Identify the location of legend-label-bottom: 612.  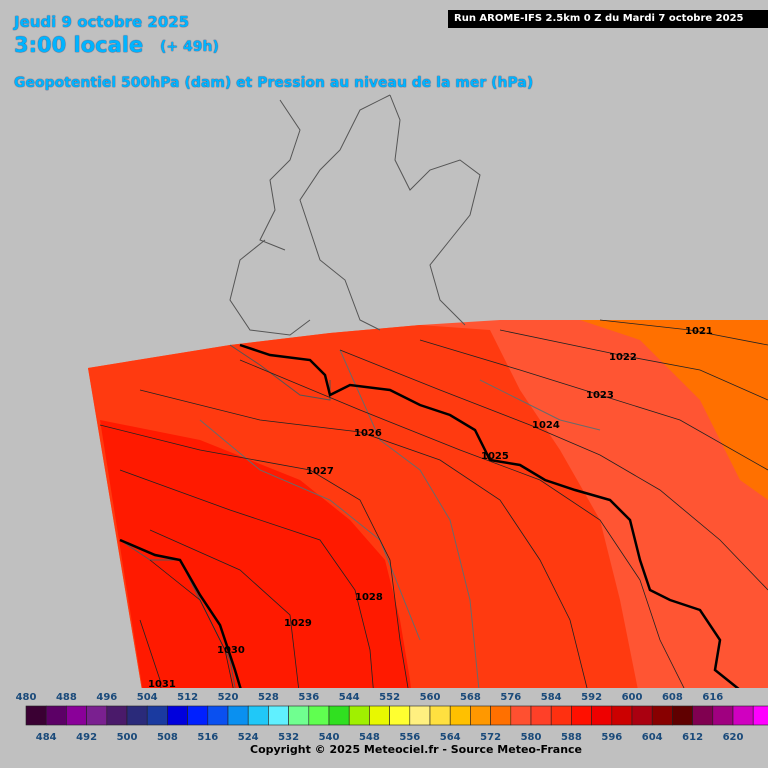
(692, 737).